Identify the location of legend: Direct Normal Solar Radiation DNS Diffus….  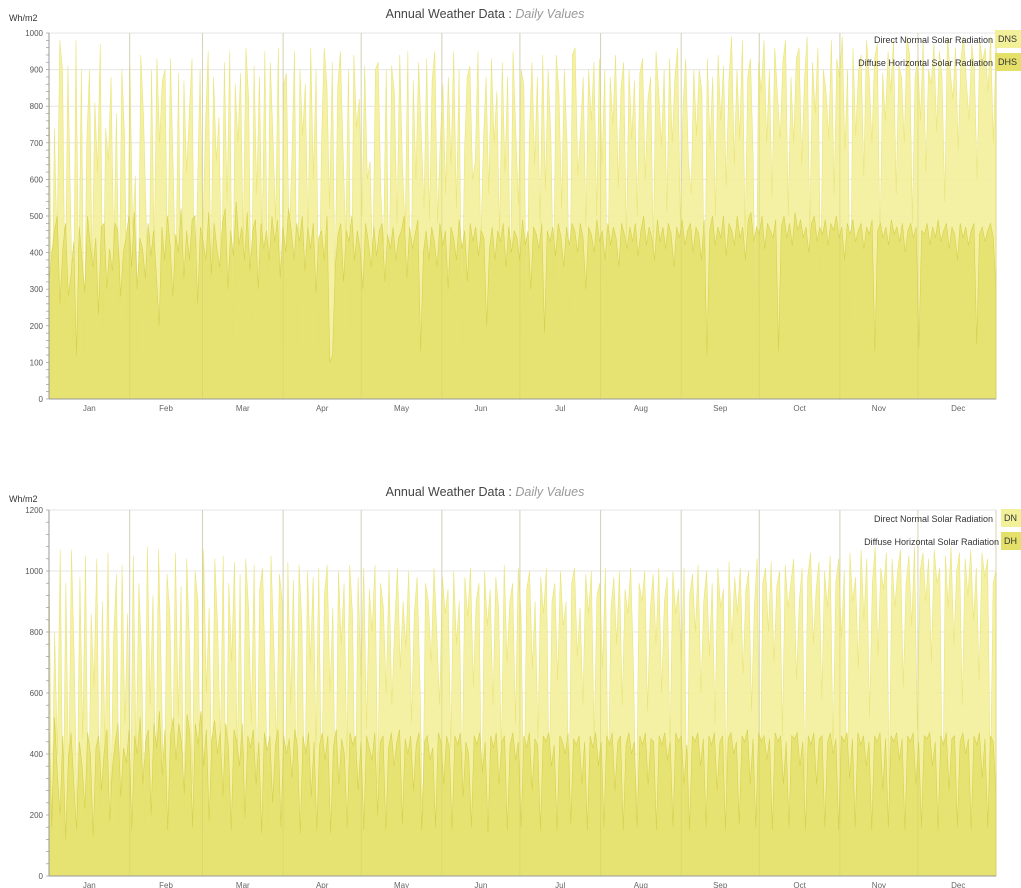
(871, 53).